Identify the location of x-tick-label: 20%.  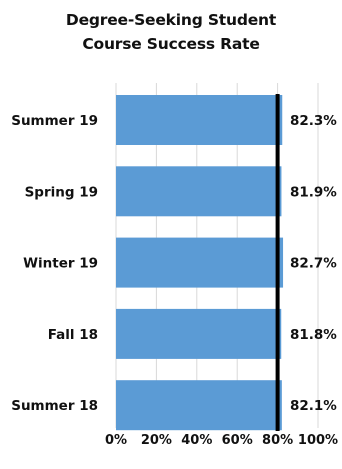
(156, 440).